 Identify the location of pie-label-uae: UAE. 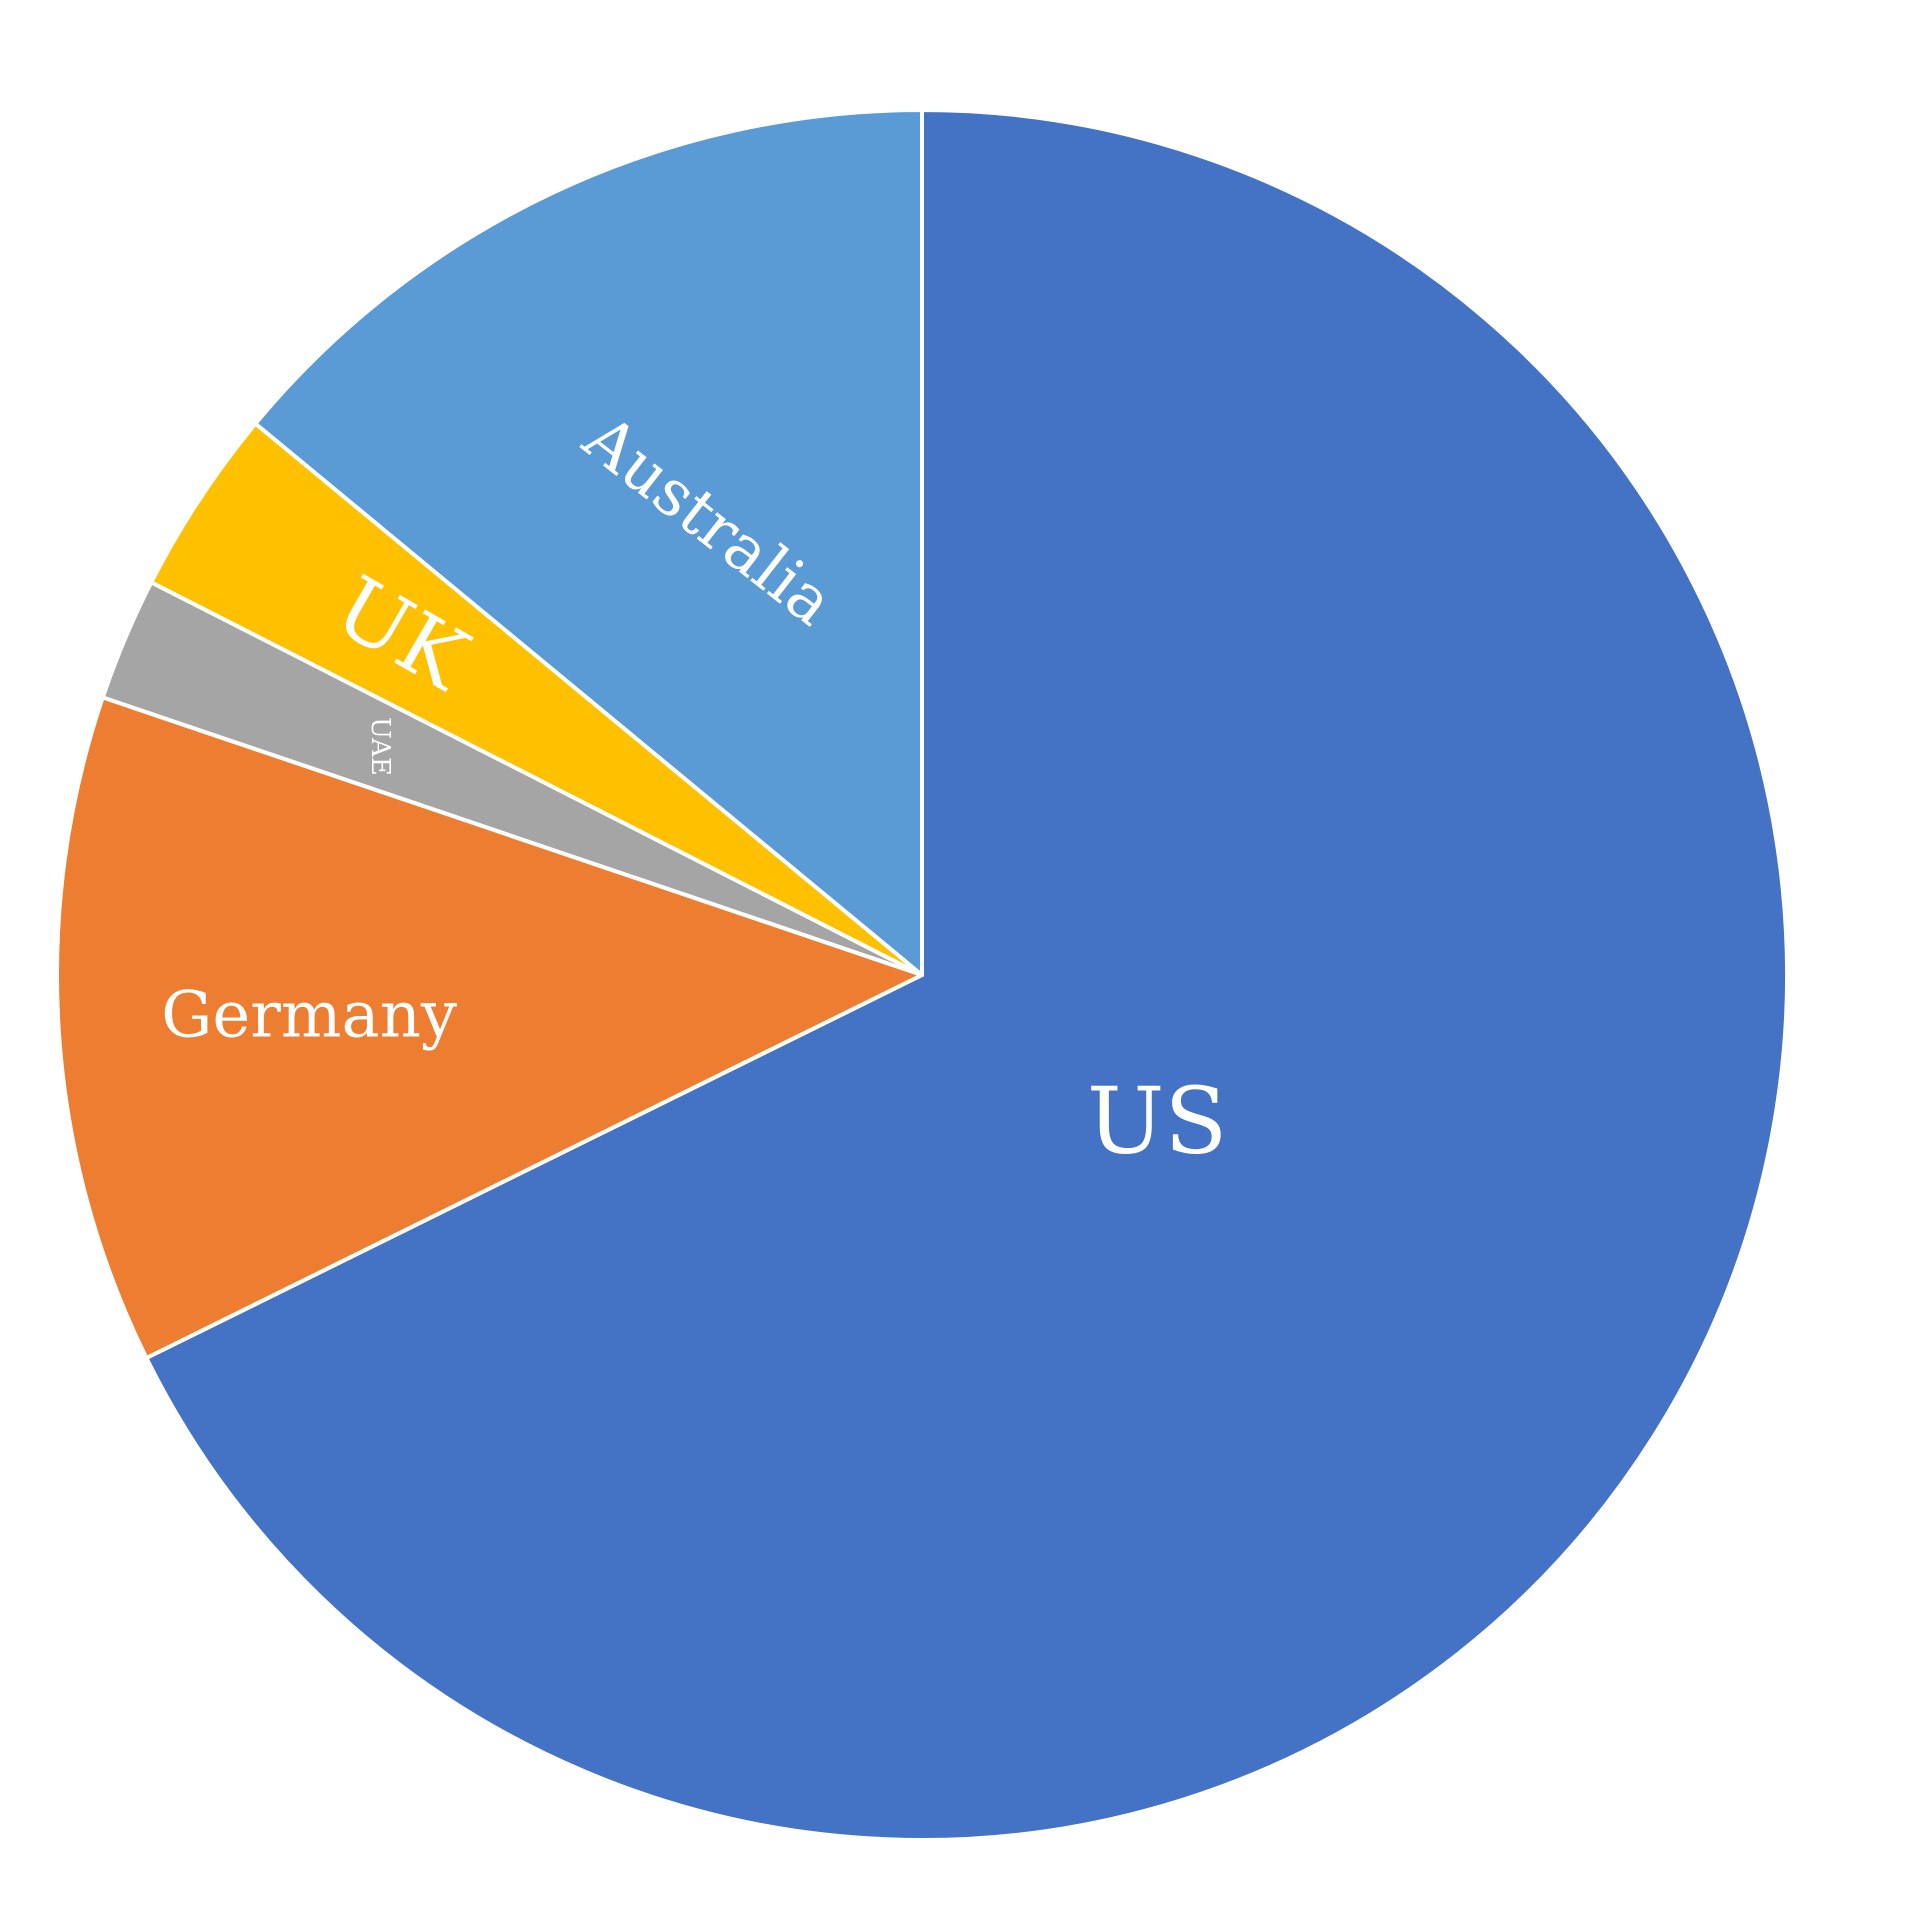
(380, 746).